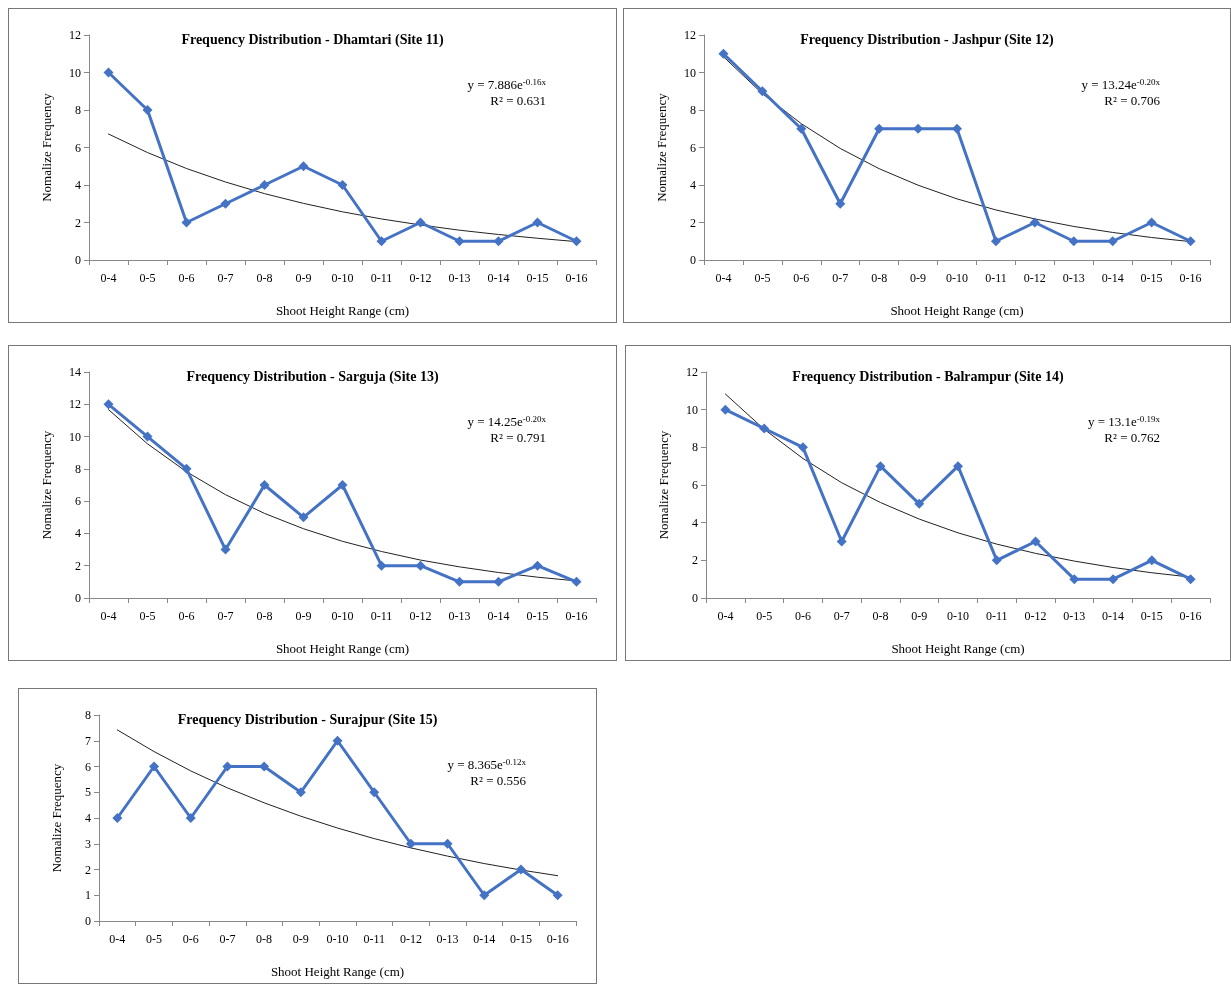 The width and height of the screenshot is (1231, 984). Describe the element at coordinates (312, 39) in the screenshot. I see `chart-title: Frequency Distribution - Dhamtari (Site 11)` at that location.